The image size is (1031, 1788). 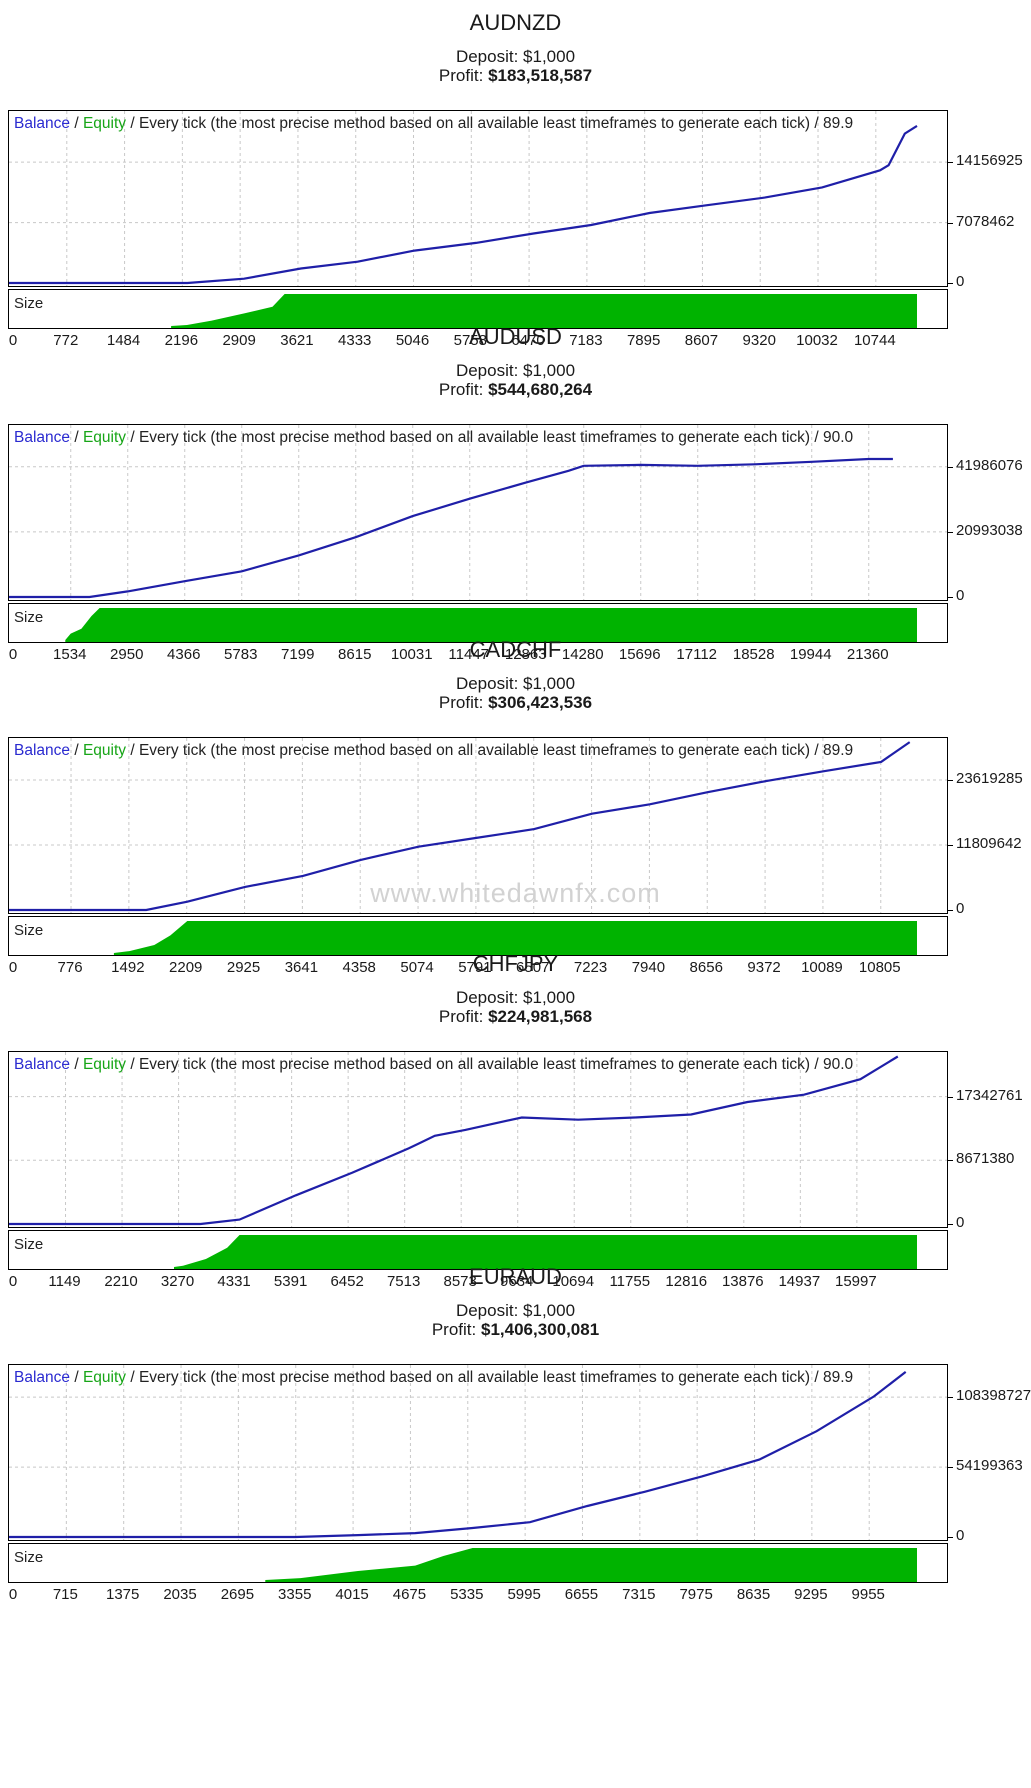 I want to click on y-tick-label: 41986076, so click(x=989, y=465).